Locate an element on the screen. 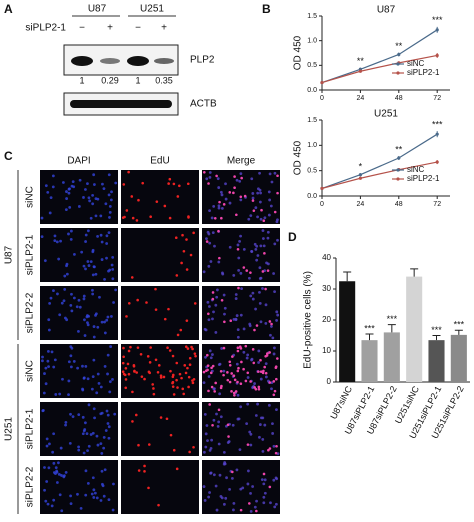  x-tick-label: 0 is located at coordinates (322, 204).